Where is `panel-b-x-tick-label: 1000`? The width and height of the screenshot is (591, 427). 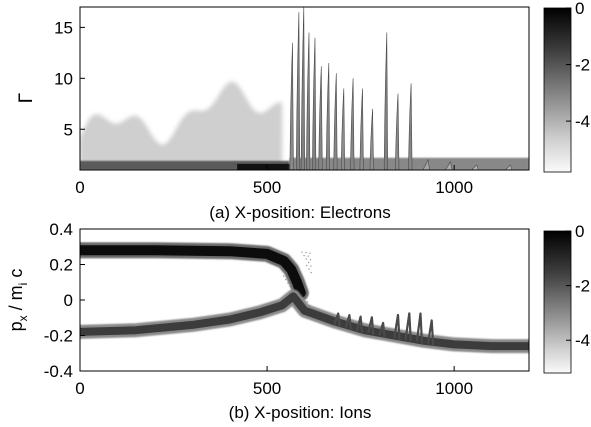 panel-b-x-tick-label: 1000 is located at coordinates (454, 388).